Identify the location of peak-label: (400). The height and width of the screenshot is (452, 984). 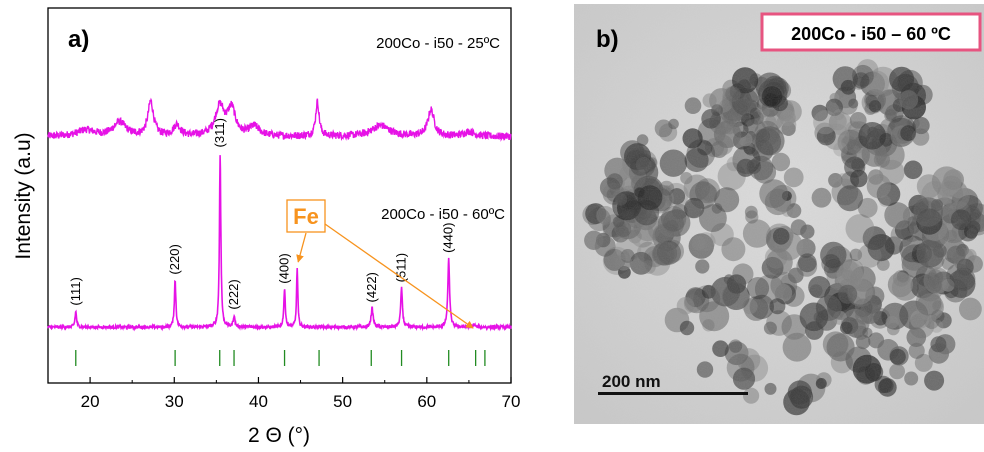
(284, 268).